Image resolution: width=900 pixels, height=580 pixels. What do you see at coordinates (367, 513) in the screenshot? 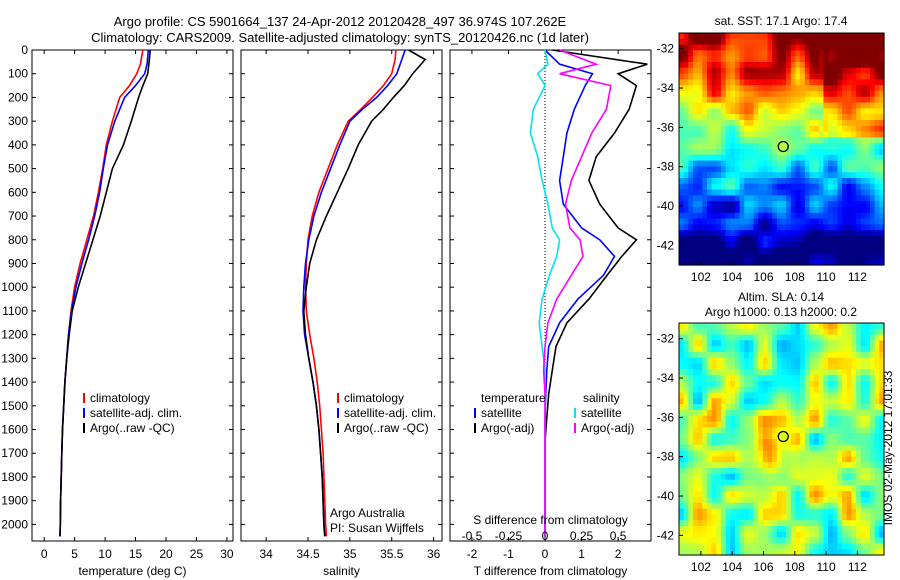
I see `argo-australia-label: Argo Australia` at bounding box center [367, 513].